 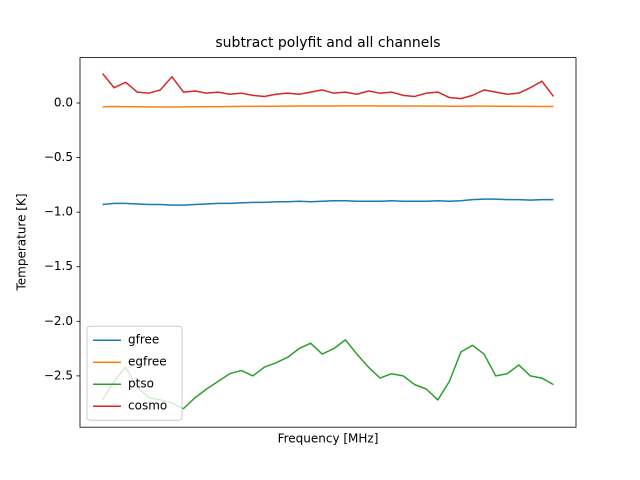 I want to click on legend-label: egfree, so click(x=147, y=362).